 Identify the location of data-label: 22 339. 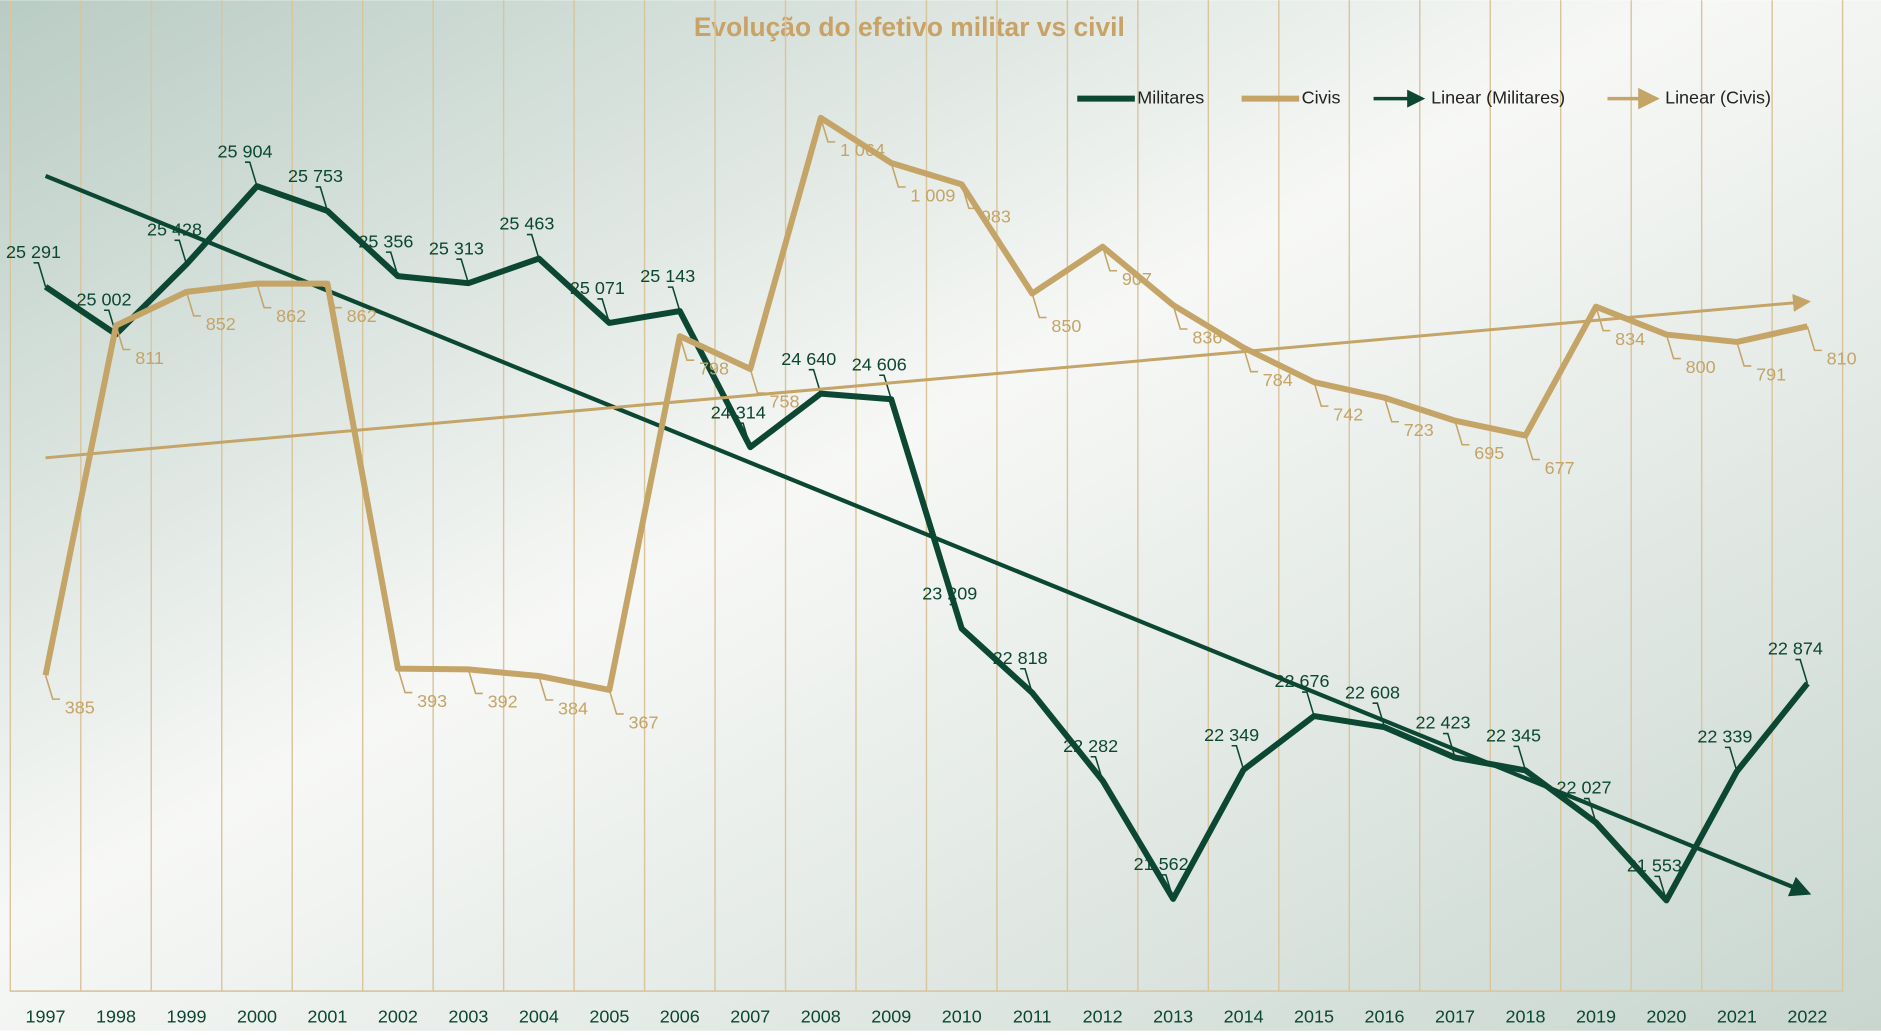
(1724, 737).